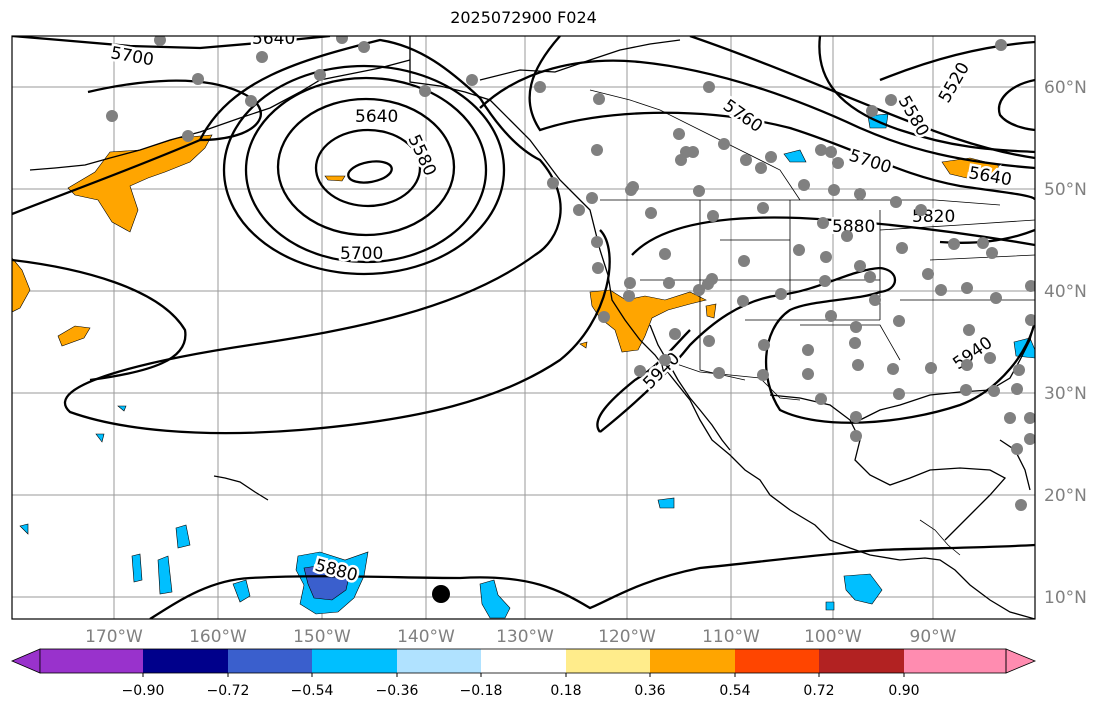  Describe the element at coordinates (361, 254) in the screenshot. I see `contour-label: 5700` at that location.